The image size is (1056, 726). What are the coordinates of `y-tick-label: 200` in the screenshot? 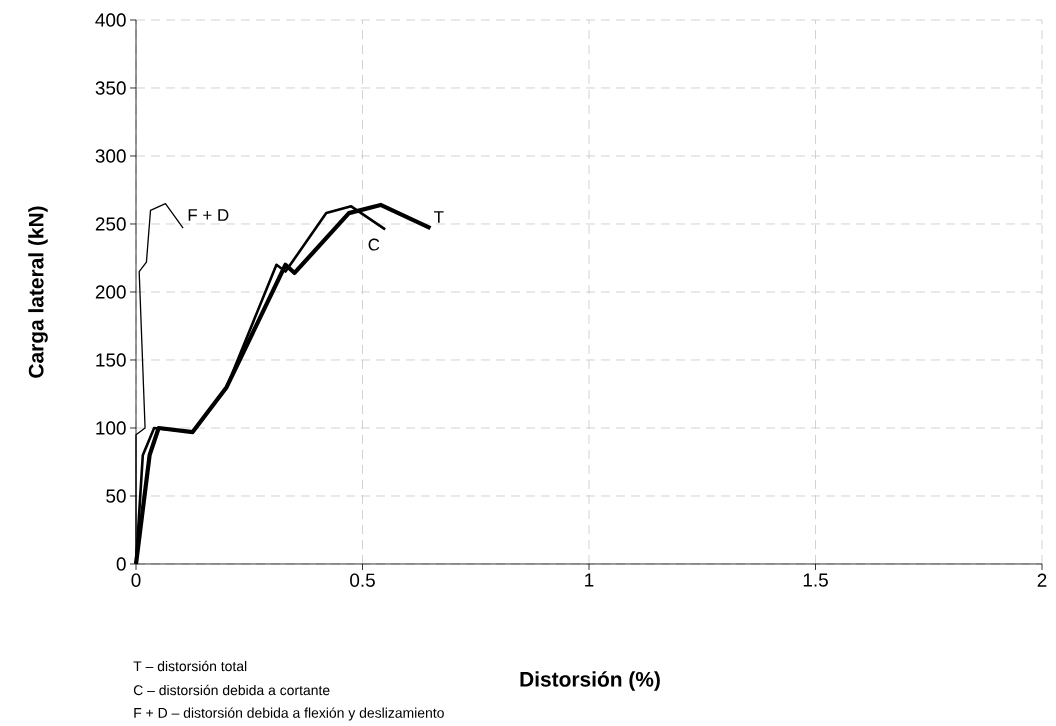 It's located at (110, 292).